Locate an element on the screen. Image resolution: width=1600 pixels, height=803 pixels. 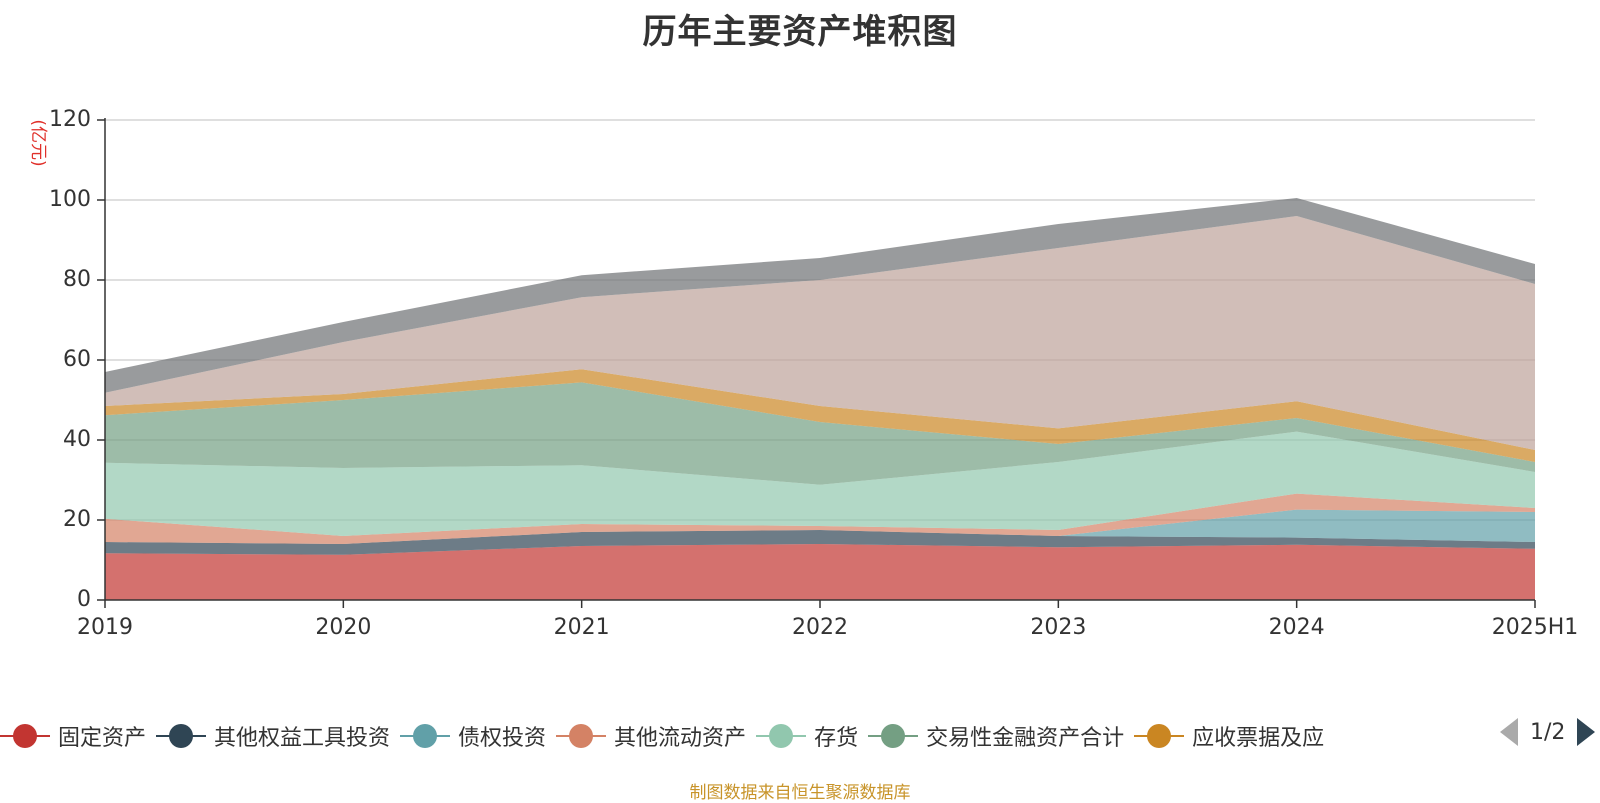
legend-label: 债权投资 is located at coordinates (502, 738).